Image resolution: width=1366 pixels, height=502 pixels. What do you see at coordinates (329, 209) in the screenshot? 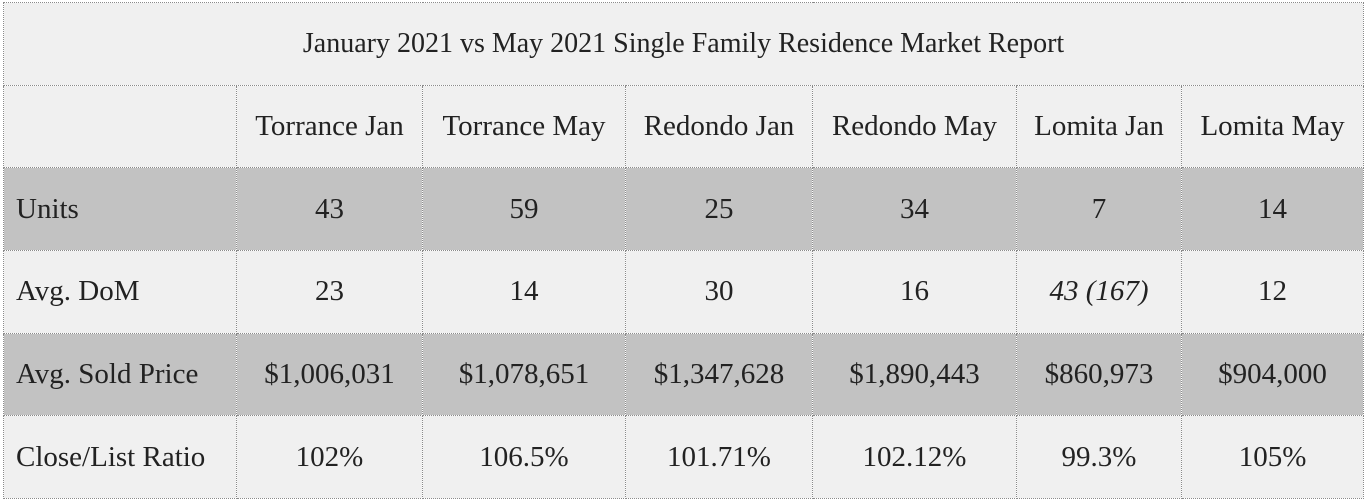
I see `table-cell: 43` at bounding box center [329, 209].